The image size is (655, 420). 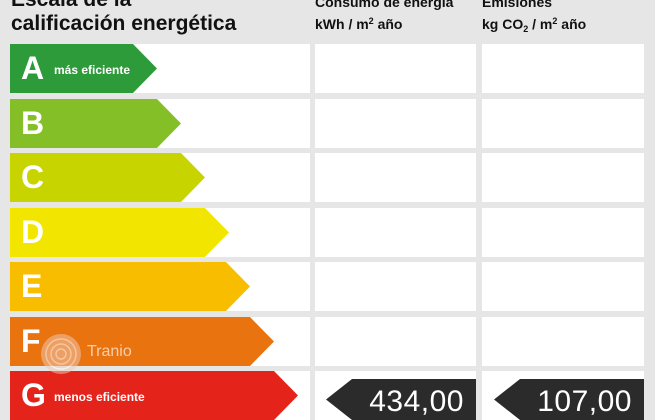 I want to click on rating-arrow-c: C, so click(x=107, y=177).